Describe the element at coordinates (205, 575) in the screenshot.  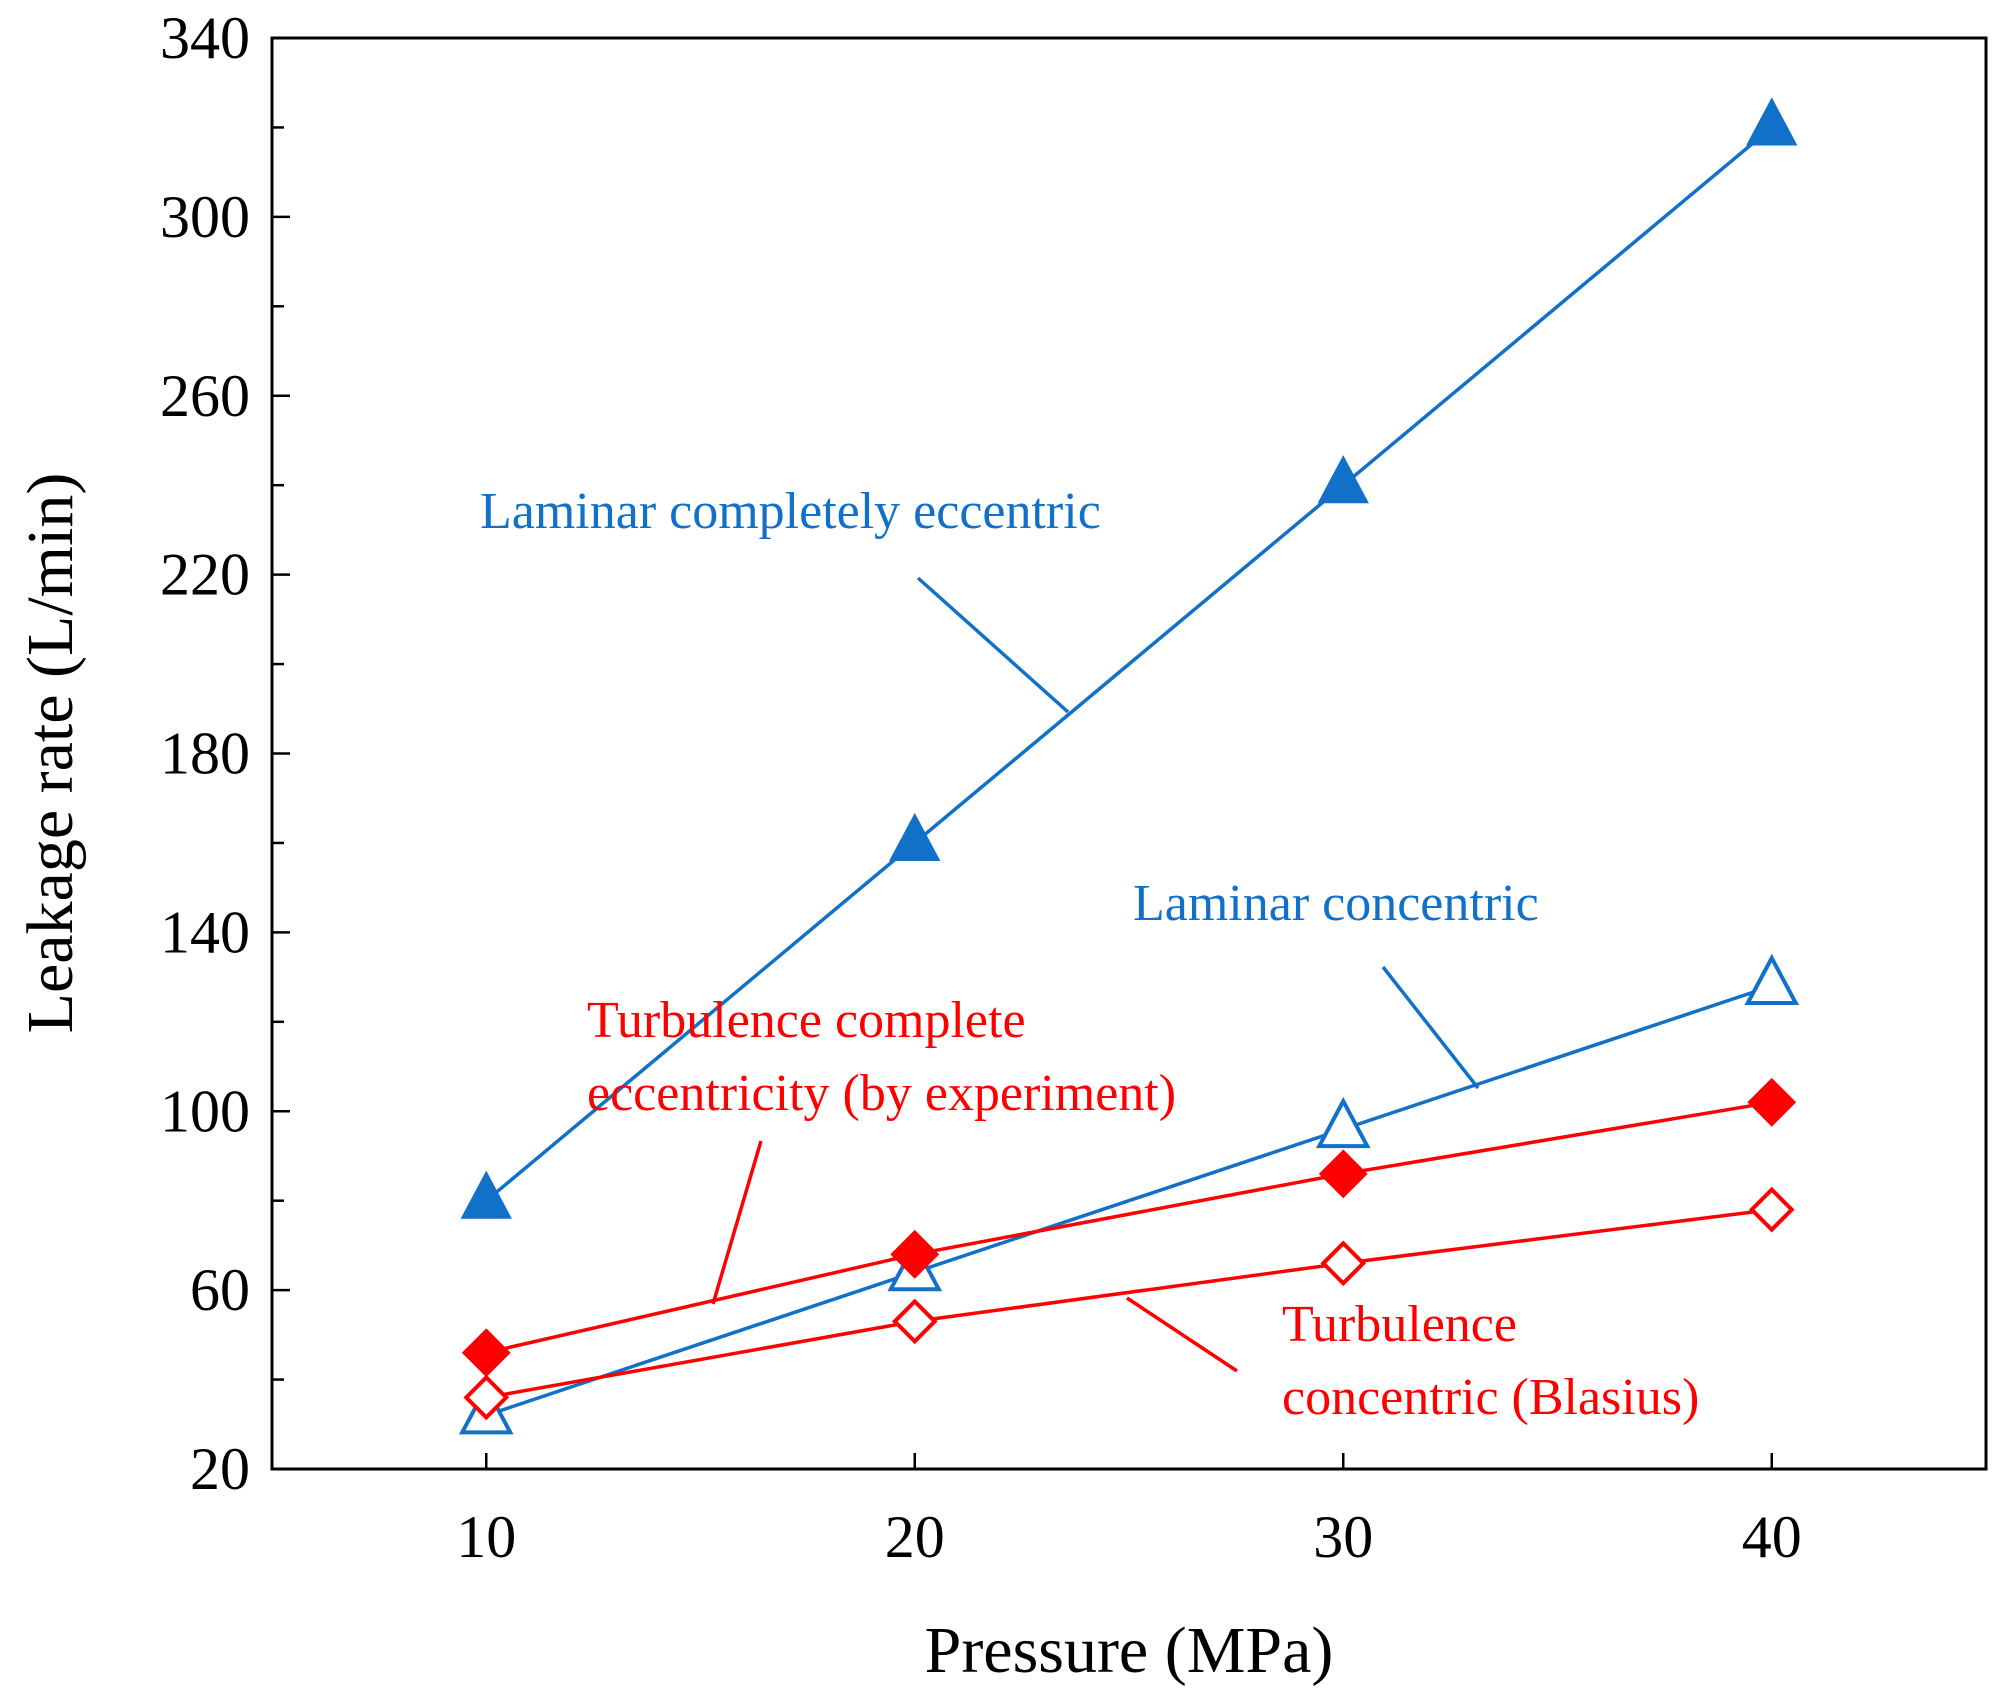
I see `y-tick-label: 220` at that location.